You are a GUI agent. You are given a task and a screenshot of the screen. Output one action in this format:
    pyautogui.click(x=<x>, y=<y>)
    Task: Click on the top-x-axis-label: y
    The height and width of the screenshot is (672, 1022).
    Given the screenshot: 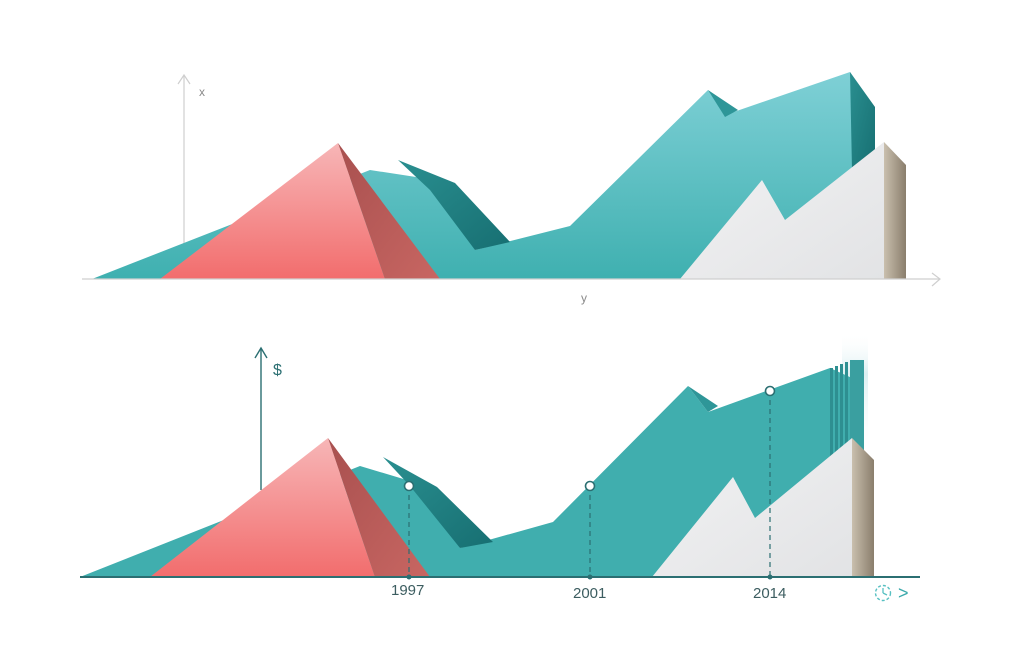 What is the action you would take?
    pyautogui.click(x=584, y=298)
    